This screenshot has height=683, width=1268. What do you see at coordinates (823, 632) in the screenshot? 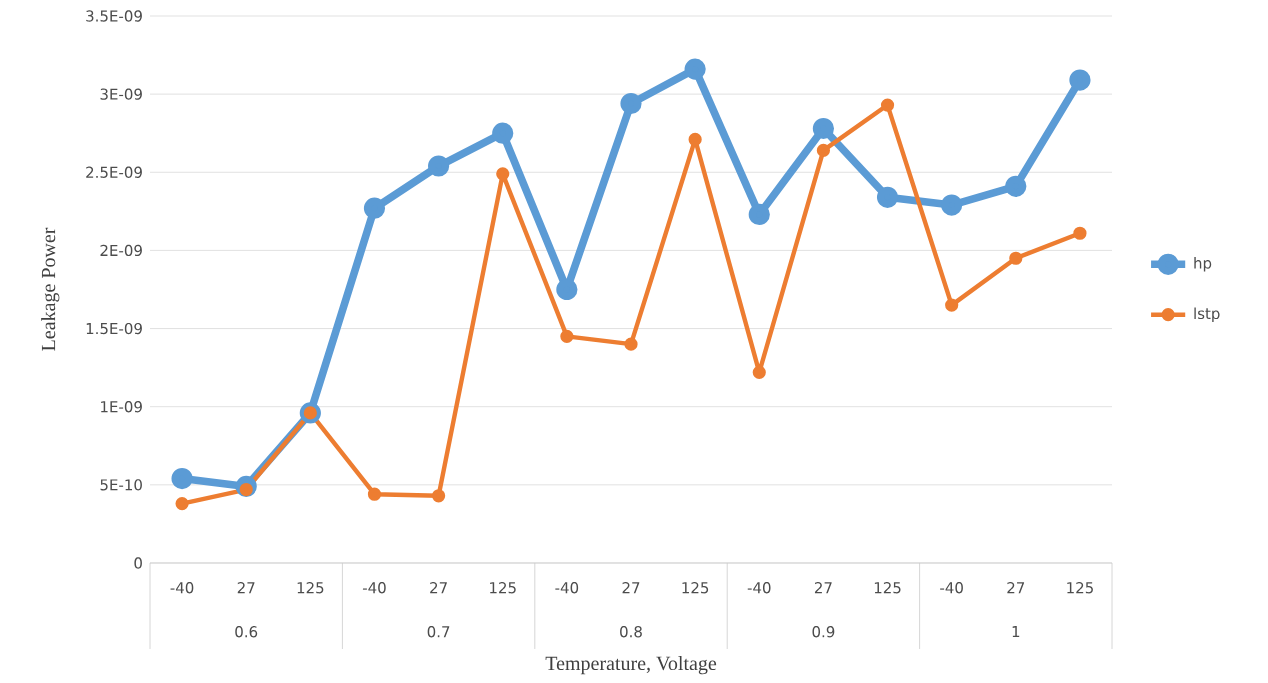
I see `text: 0.9` at bounding box center [823, 632].